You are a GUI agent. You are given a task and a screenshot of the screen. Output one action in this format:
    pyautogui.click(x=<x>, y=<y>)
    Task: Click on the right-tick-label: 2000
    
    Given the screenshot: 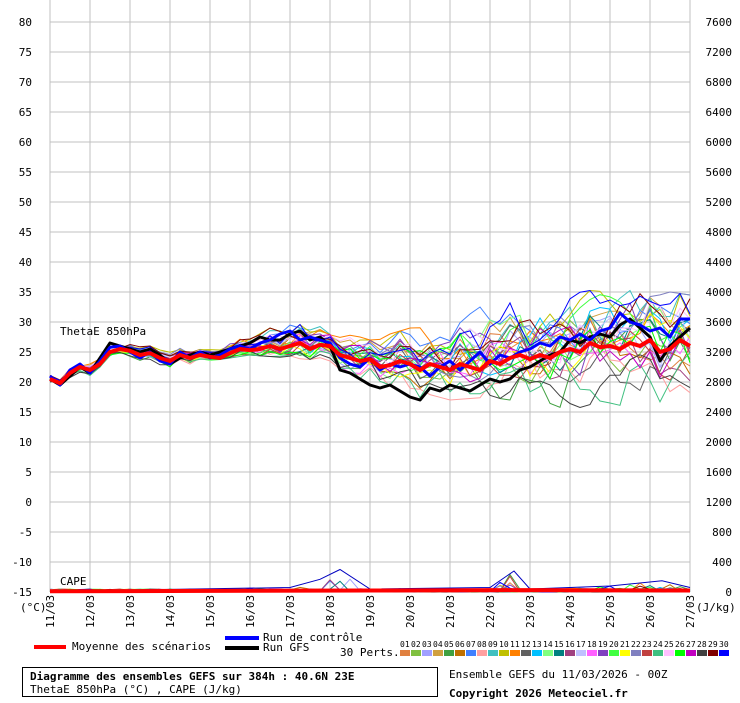 What is the action you would take?
    pyautogui.click(x=719, y=442)
    